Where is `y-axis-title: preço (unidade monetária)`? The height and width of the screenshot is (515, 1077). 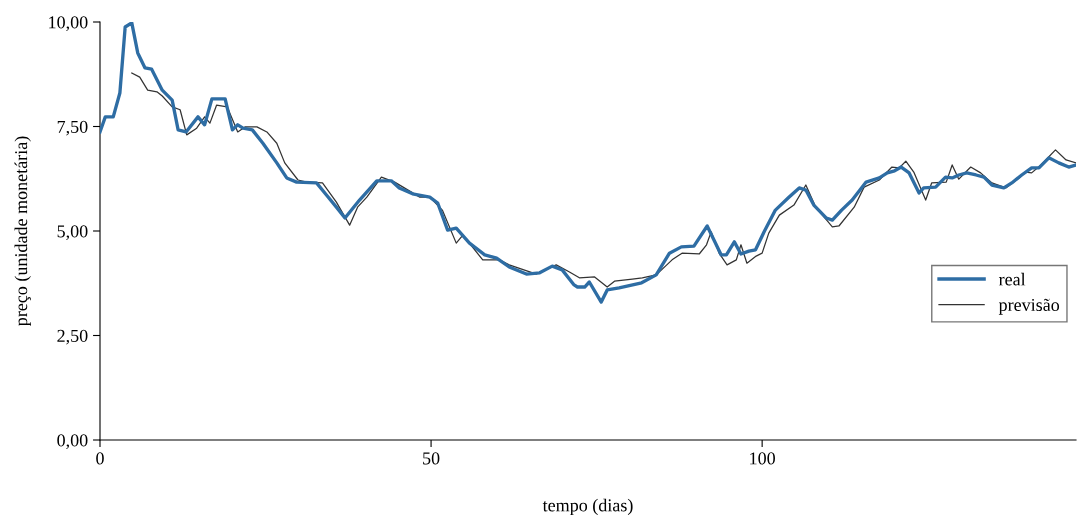
y-axis-title: preço (unidade monetária) is located at coordinates (22, 231).